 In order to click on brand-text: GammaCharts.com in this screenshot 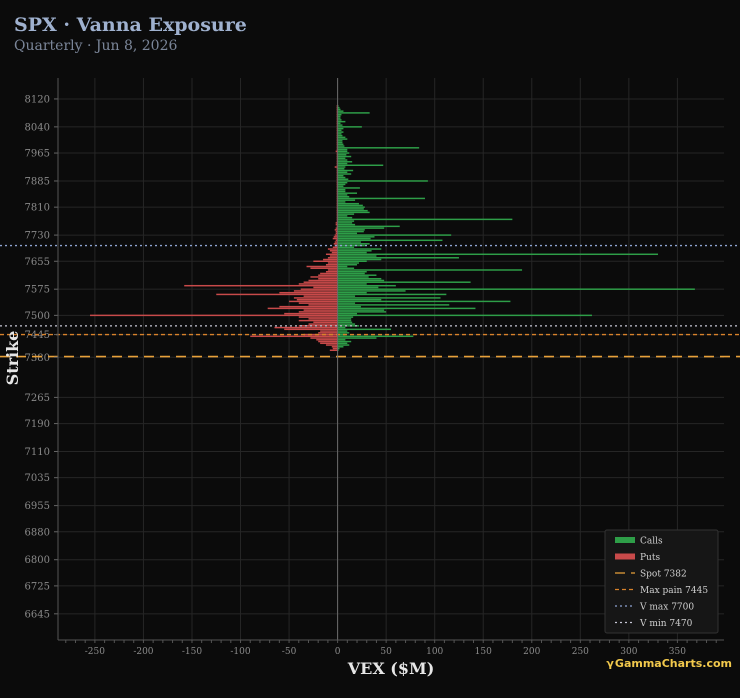, I will do `click(673, 663)`.